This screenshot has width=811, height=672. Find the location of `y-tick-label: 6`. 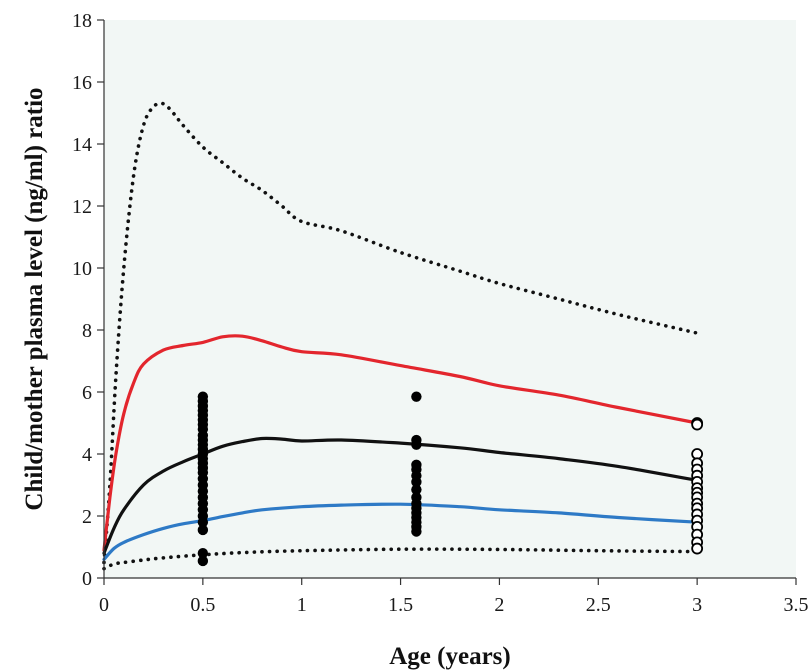

y-tick-label: 6 is located at coordinates (87, 393).